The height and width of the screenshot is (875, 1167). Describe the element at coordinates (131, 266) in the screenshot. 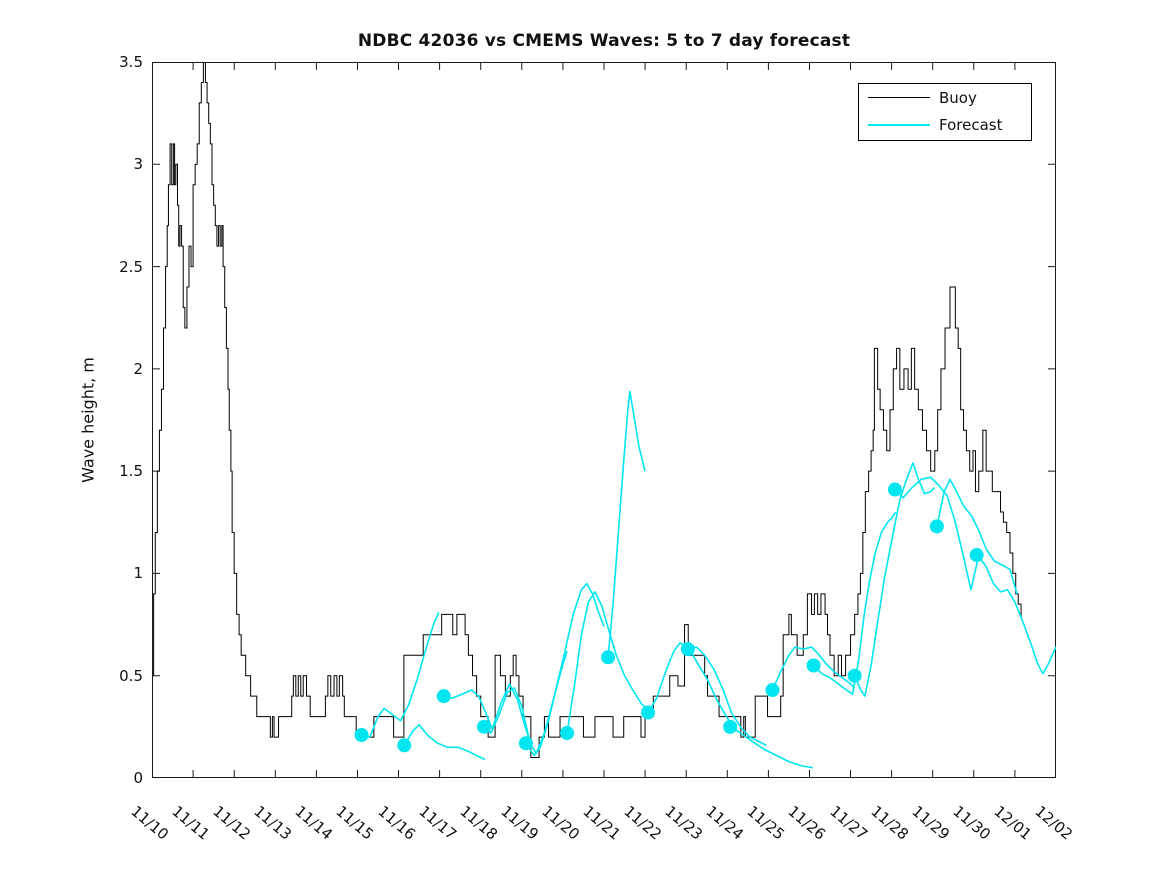

I see `y-tick-label: 2.5` at that location.